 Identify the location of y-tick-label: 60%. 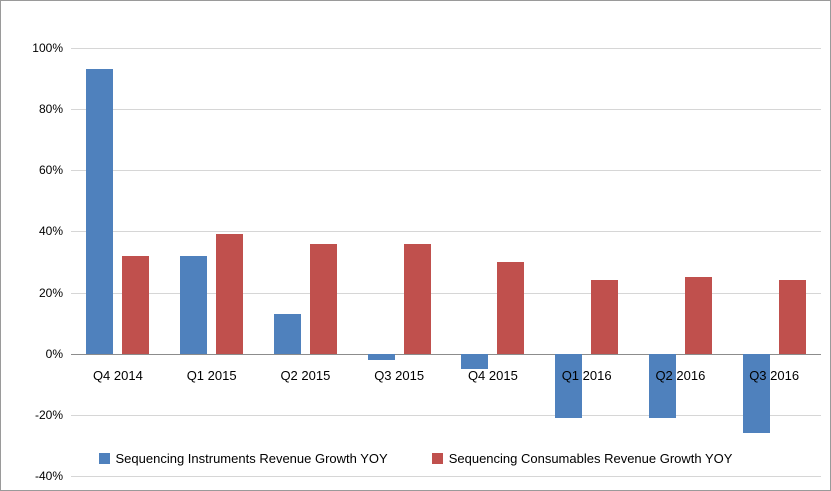
(50, 170).